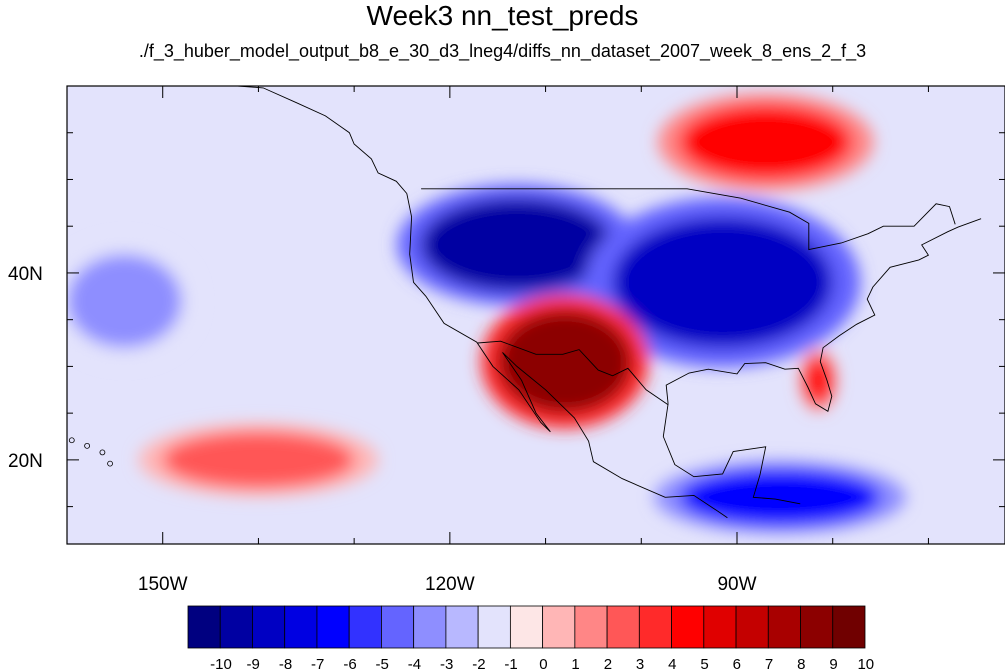  Describe the element at coordinates (502, 15) in the screenshot. I see `chart-title: Week3 nn_test_preds` at that location.